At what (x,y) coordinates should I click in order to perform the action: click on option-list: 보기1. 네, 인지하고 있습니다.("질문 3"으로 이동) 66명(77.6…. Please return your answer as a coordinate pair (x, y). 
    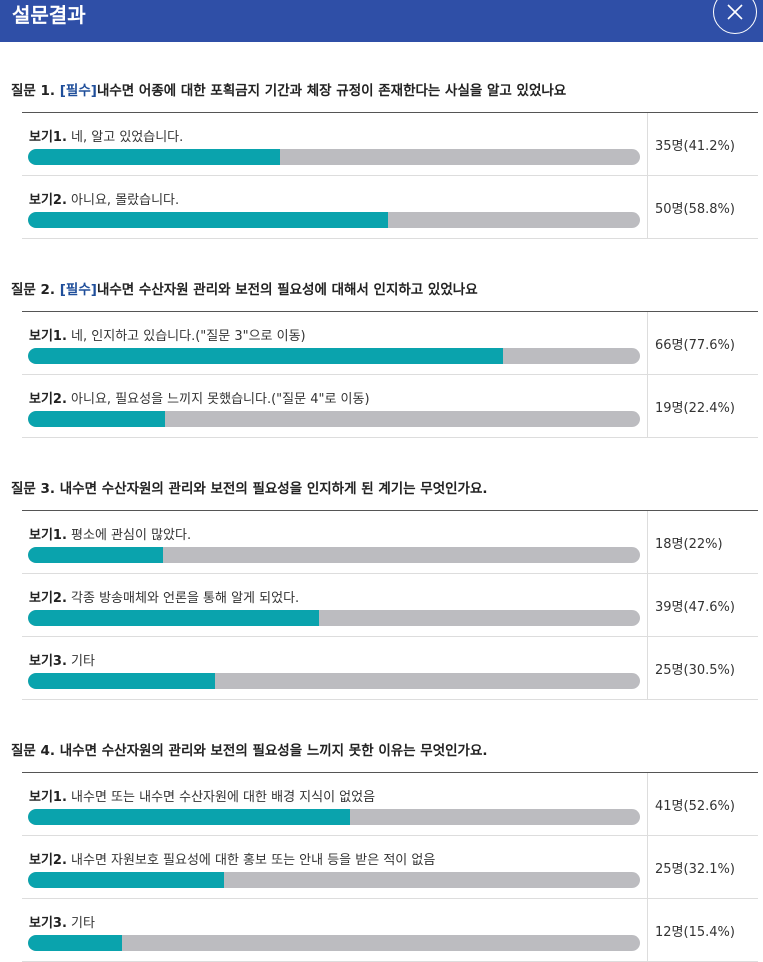
    Looking at the image, I should click on (390, 374).